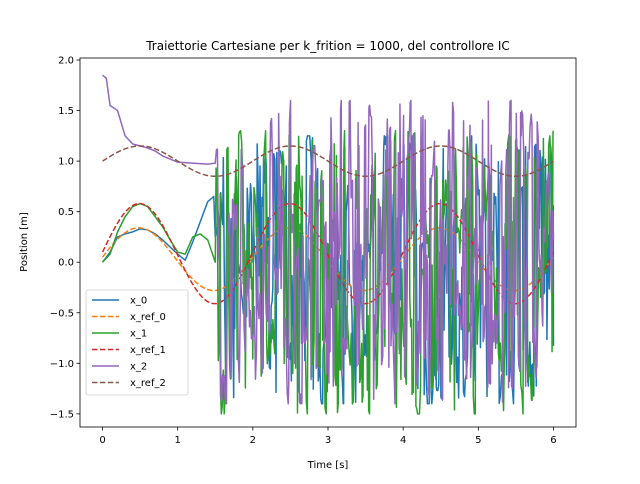 The image size is (640, 484). What do you see at coordinates (62, 414) in the screenshot?
I see `y-tick-label: −1.5` at bounding box center [62, 414].